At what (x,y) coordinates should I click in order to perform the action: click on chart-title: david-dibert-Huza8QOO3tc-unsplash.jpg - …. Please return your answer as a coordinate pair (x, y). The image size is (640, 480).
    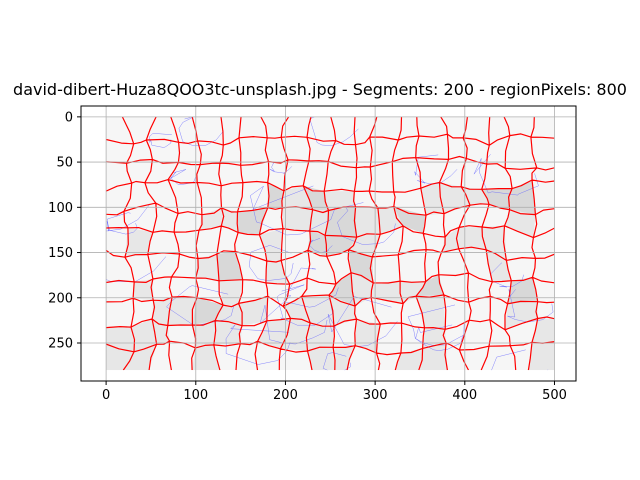
    Looking at the image, I should click on (320, 89).